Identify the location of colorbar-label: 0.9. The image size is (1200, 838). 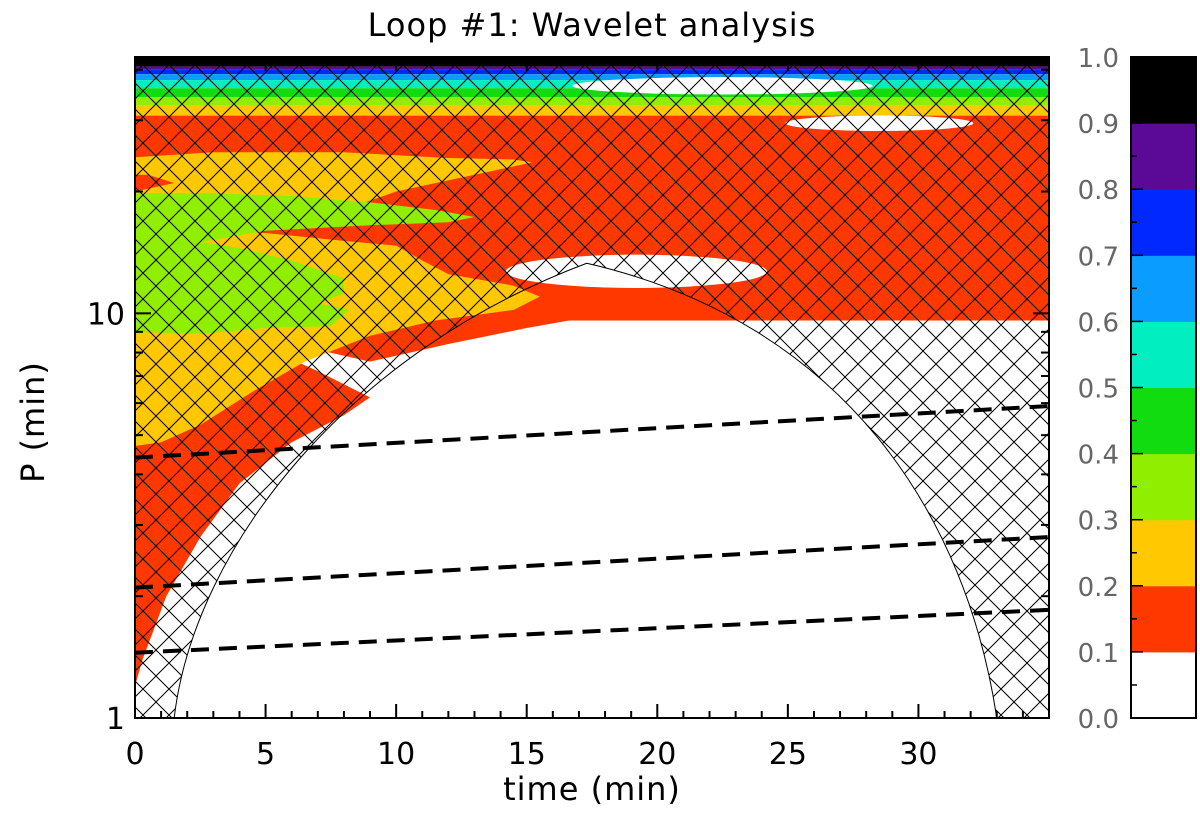
(1098, 125).